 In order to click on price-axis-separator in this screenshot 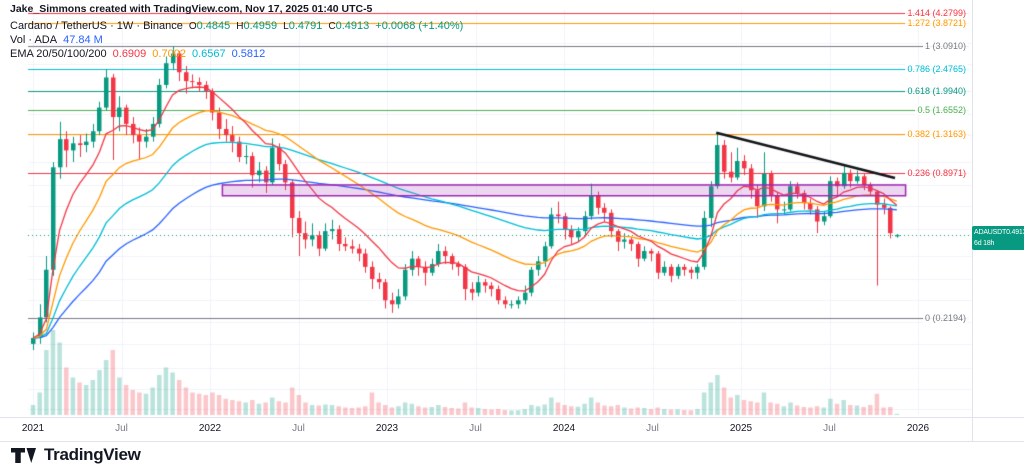, I will do `click(972, 220)`.